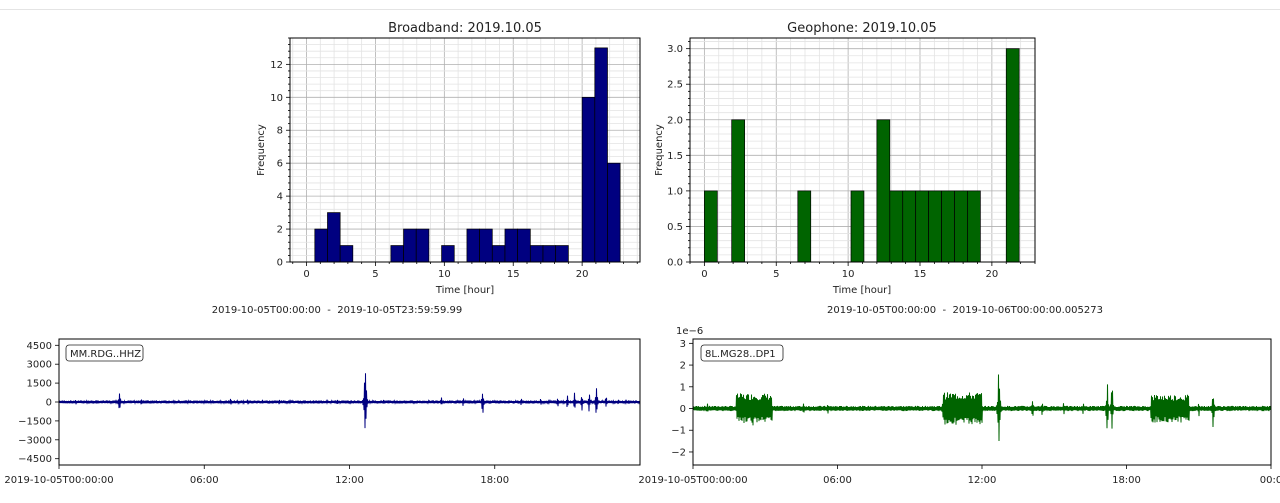 This screenshot has width=1280, height=503. I want to click on y-tick-label: −3000, so click(35, 440).